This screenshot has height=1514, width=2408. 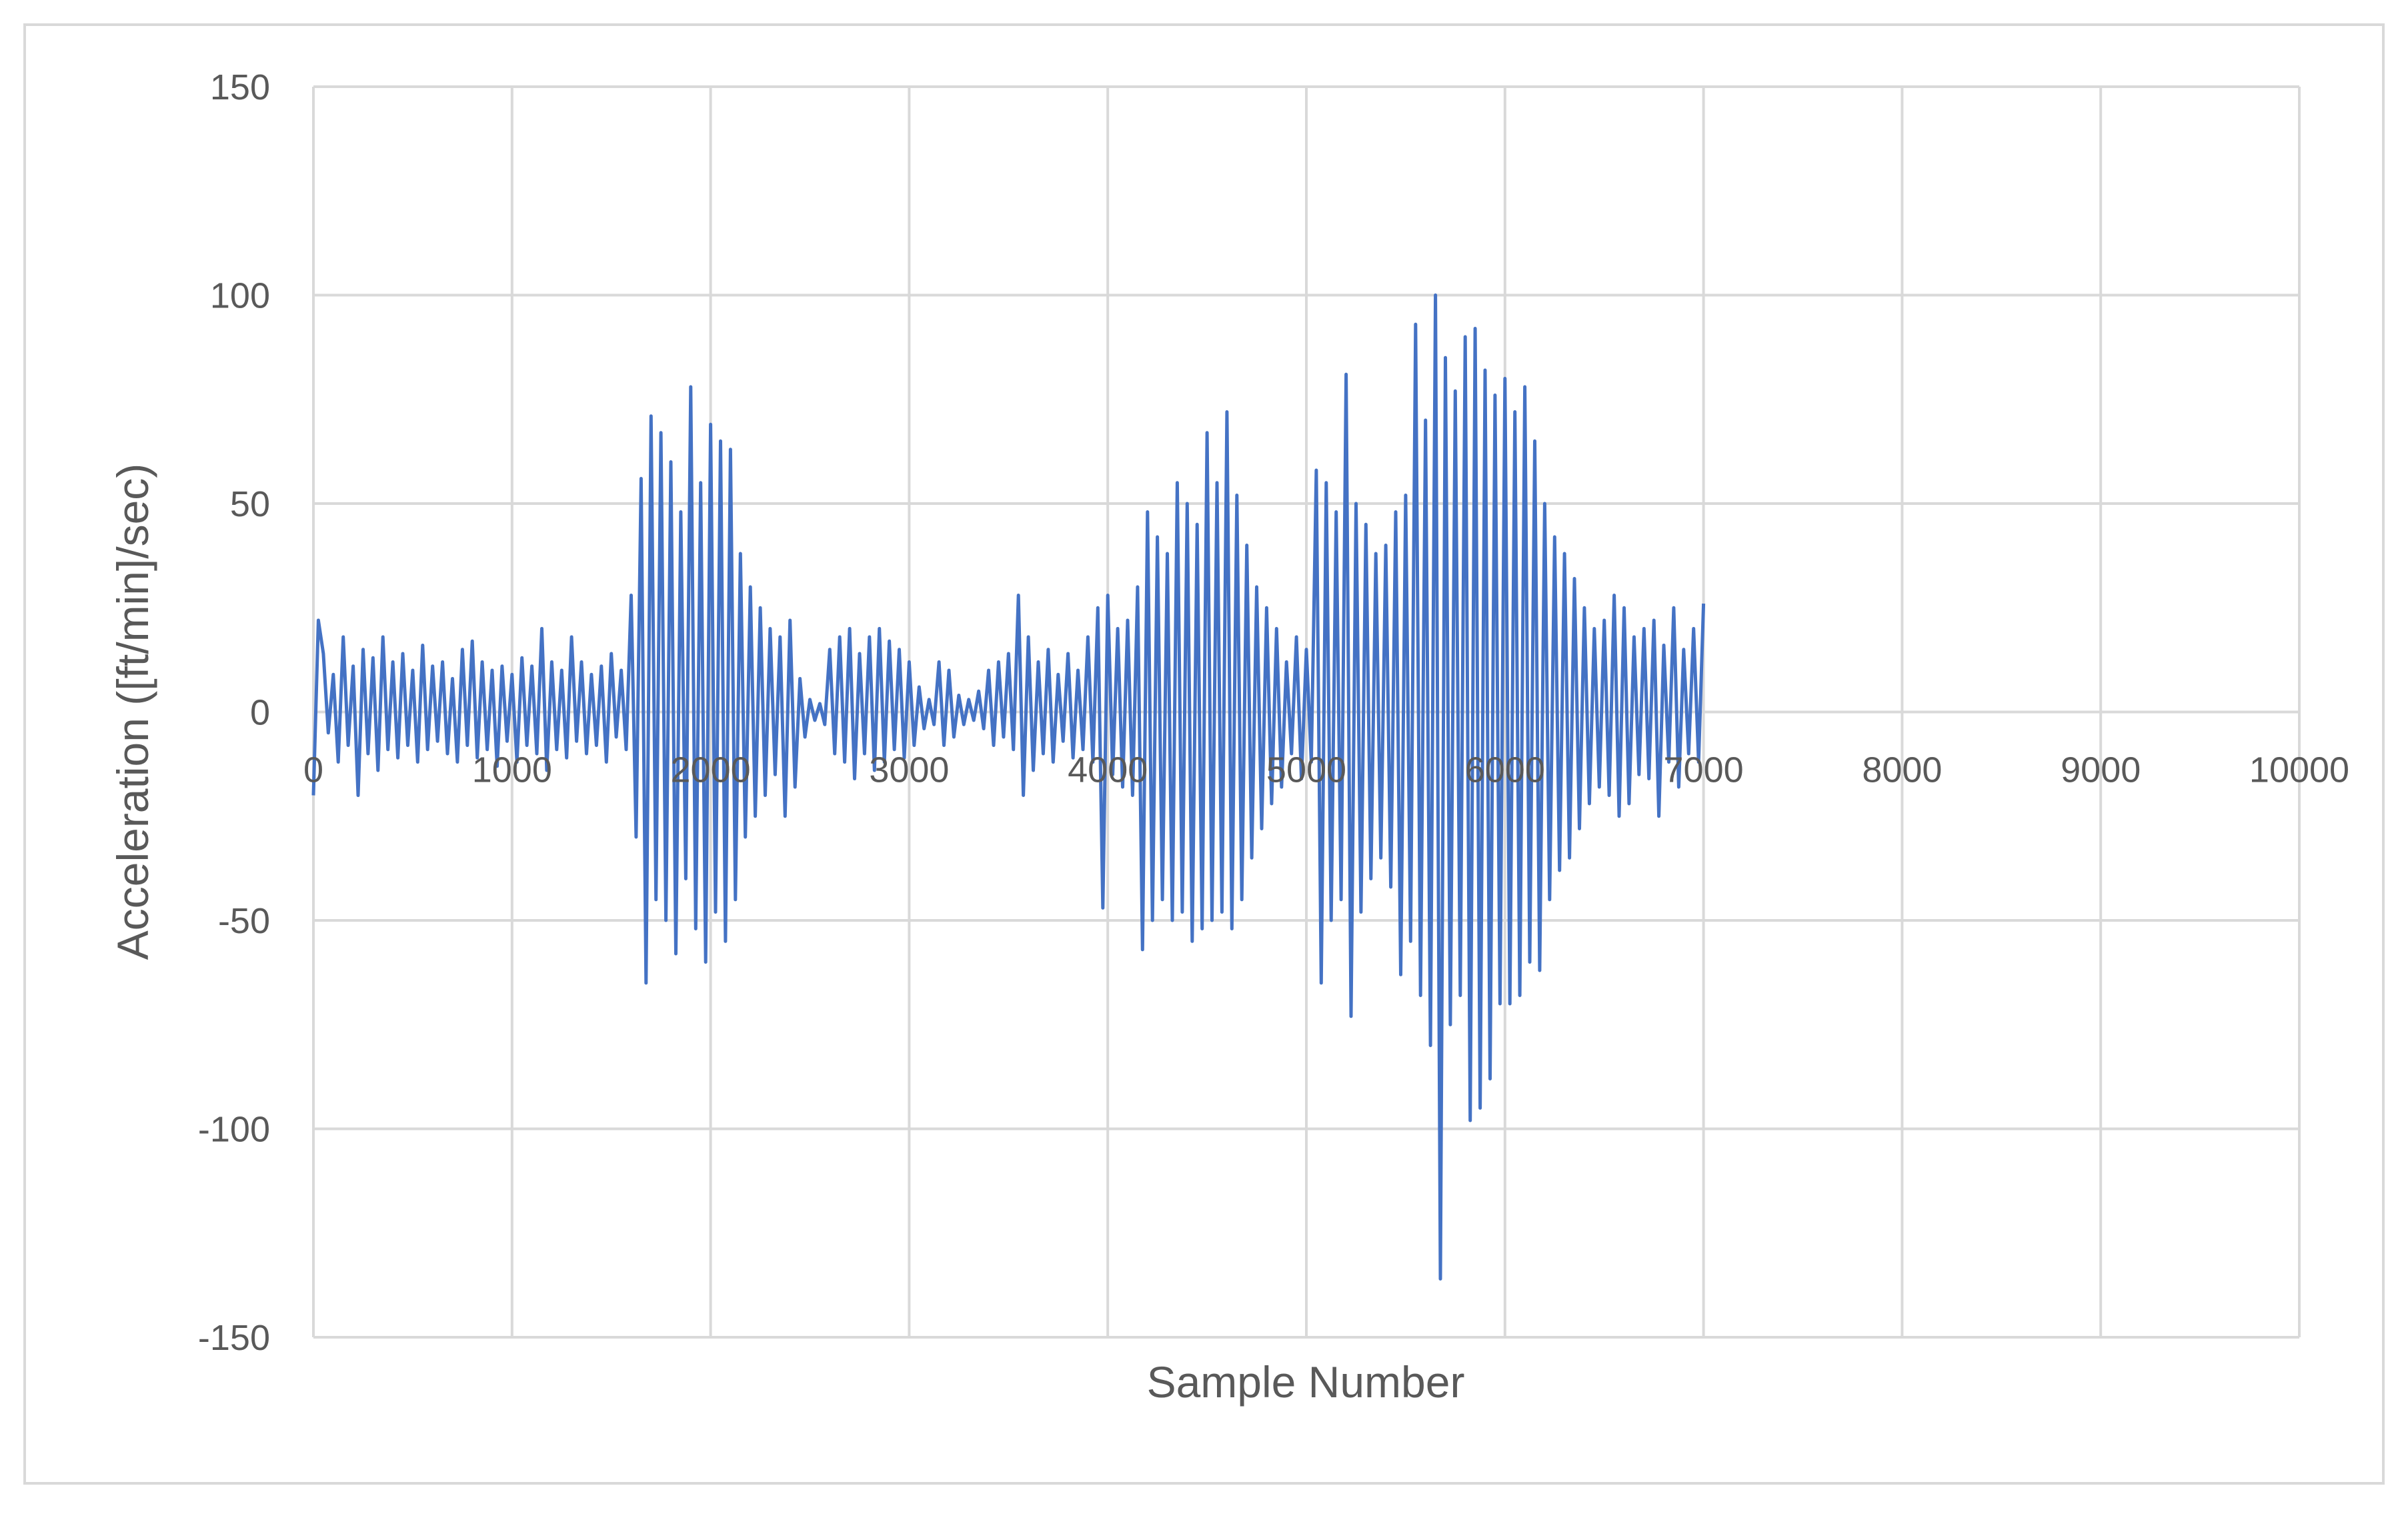 What do you see at coordinates (260, 713) in the screenshot?
I see `y-tick-label: 0` at bounding box center [260, 713].